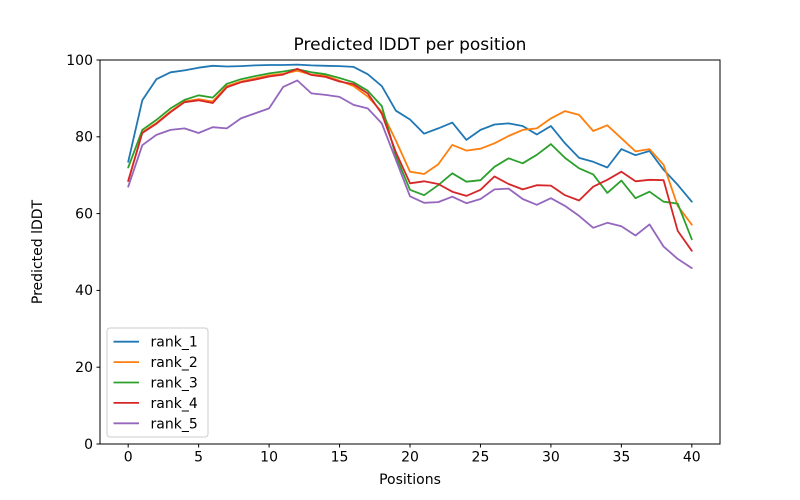  Describe the element at coordinates (84, 368) in the screenshot. I see `y-tick-label: 20` at that location.